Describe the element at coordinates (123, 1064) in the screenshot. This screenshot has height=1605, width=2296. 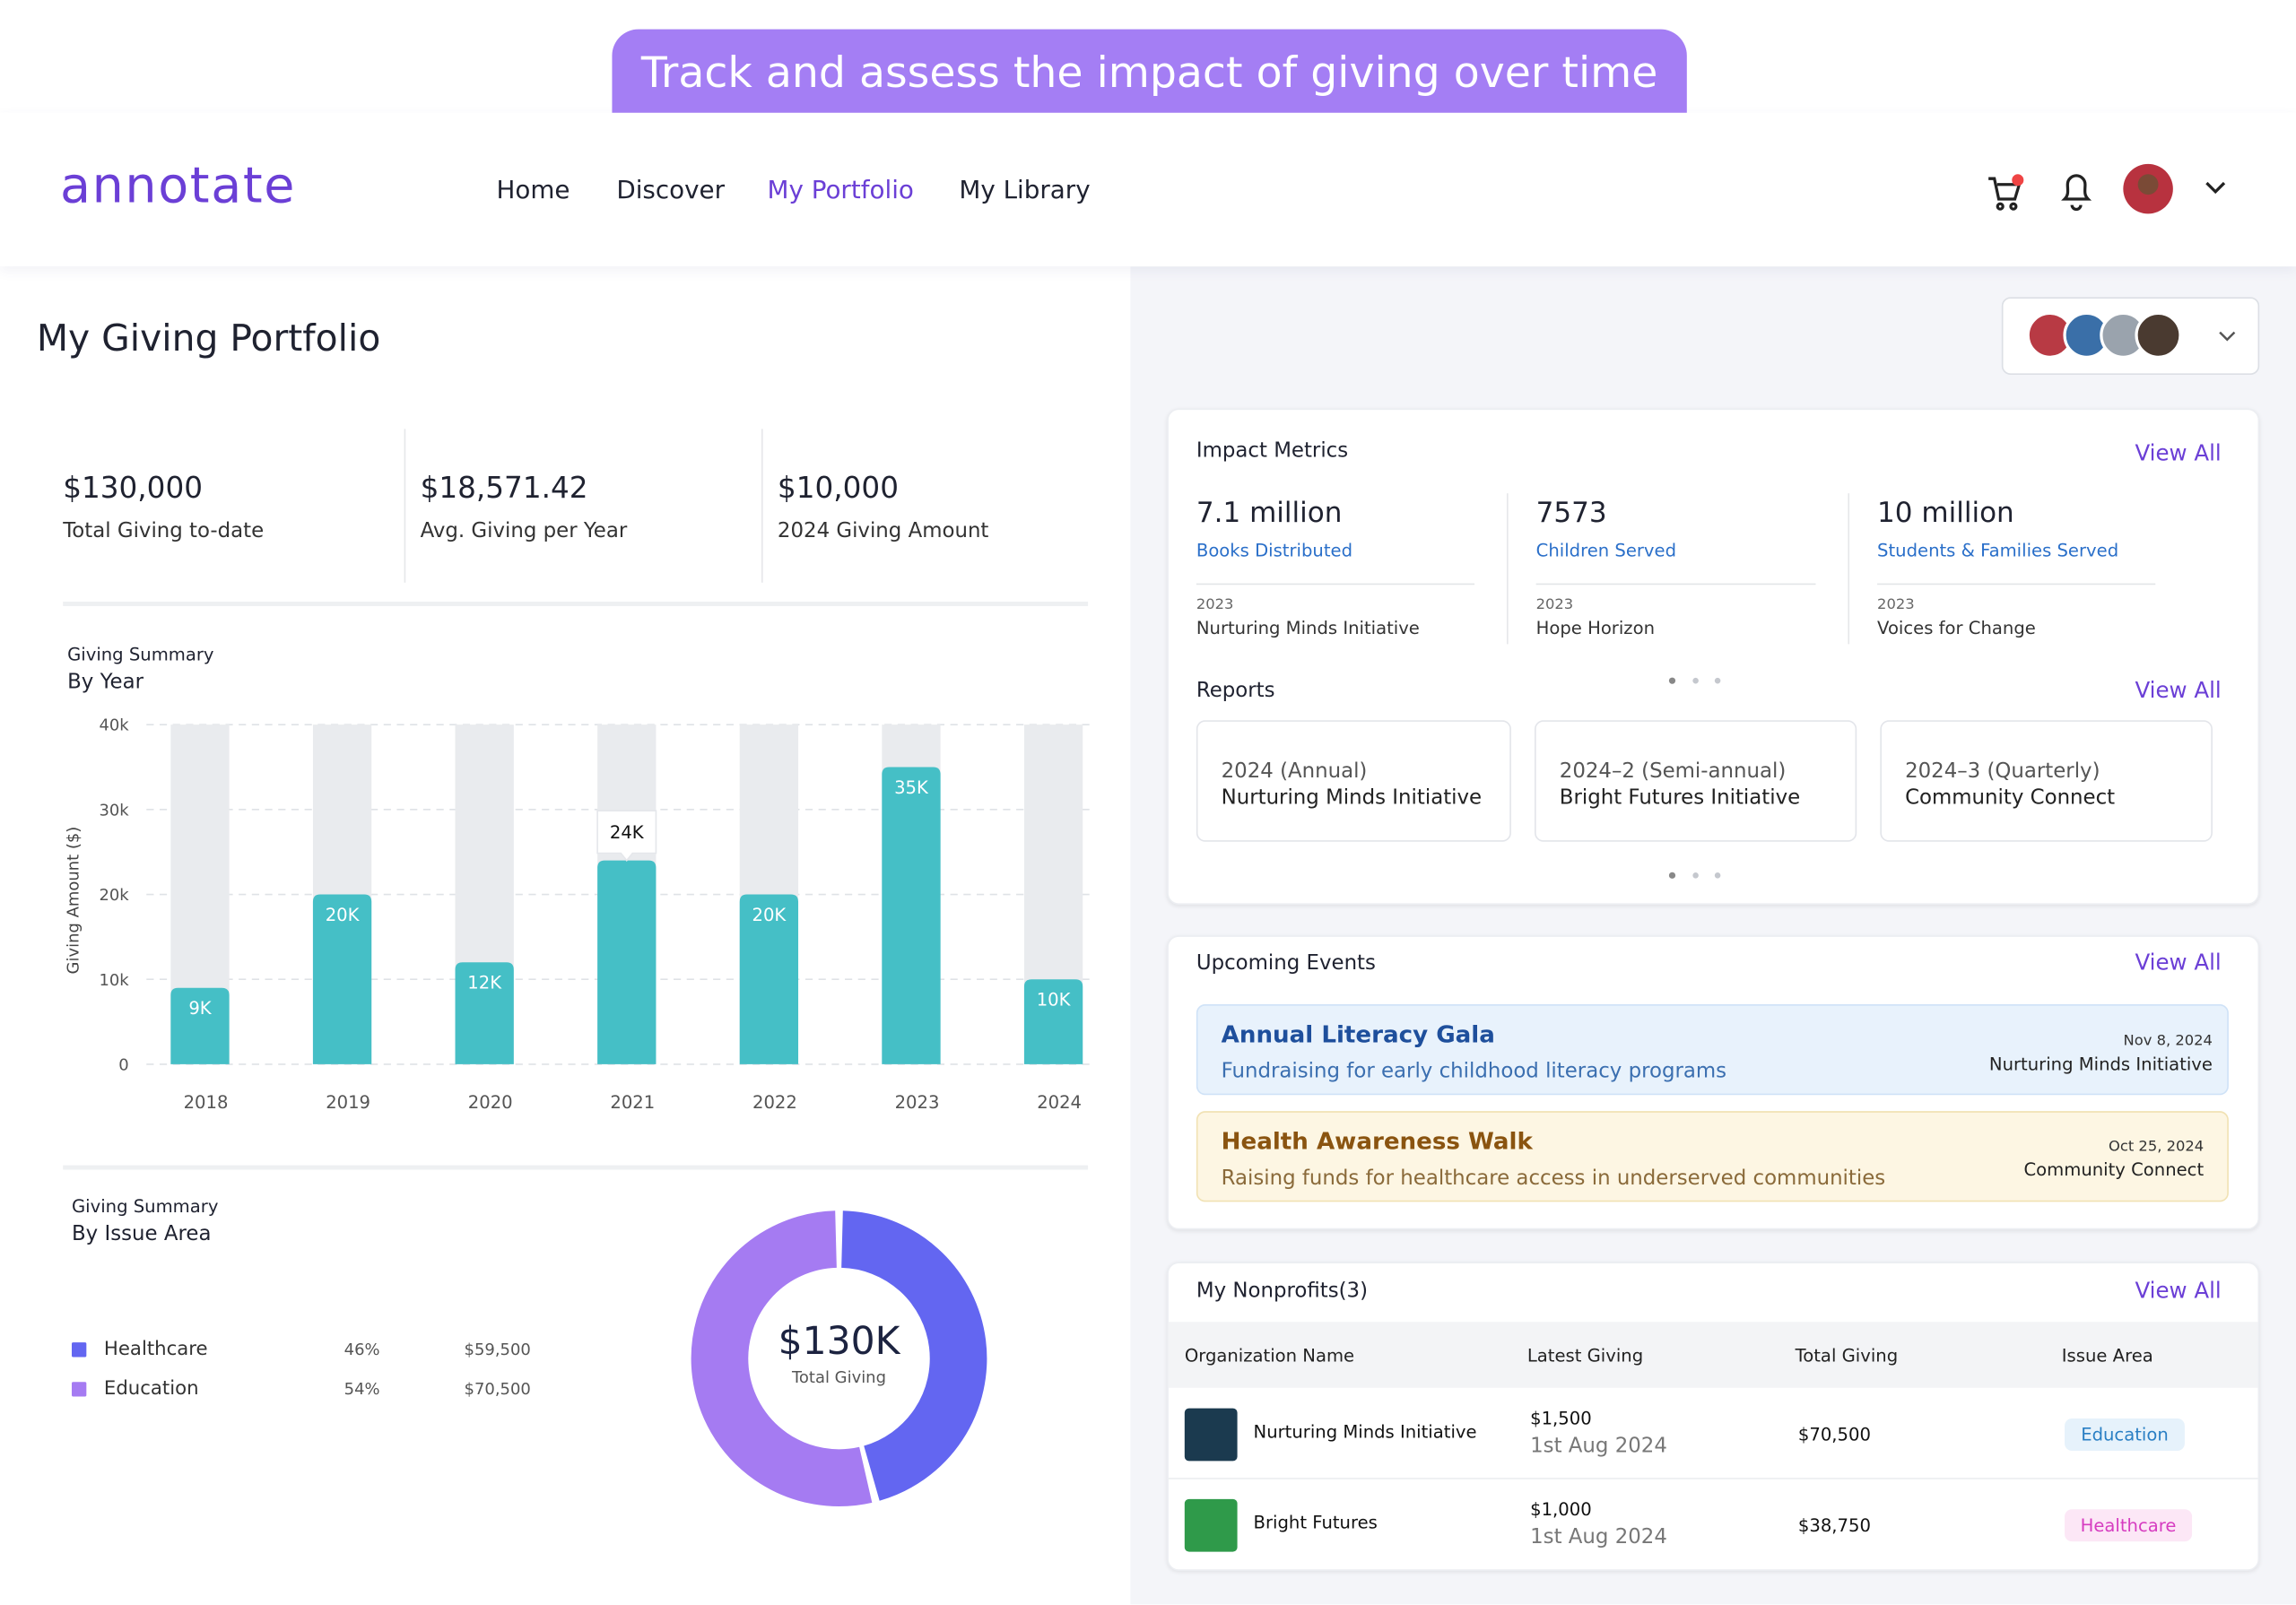
I see `y-tick-label: 0` at that location.